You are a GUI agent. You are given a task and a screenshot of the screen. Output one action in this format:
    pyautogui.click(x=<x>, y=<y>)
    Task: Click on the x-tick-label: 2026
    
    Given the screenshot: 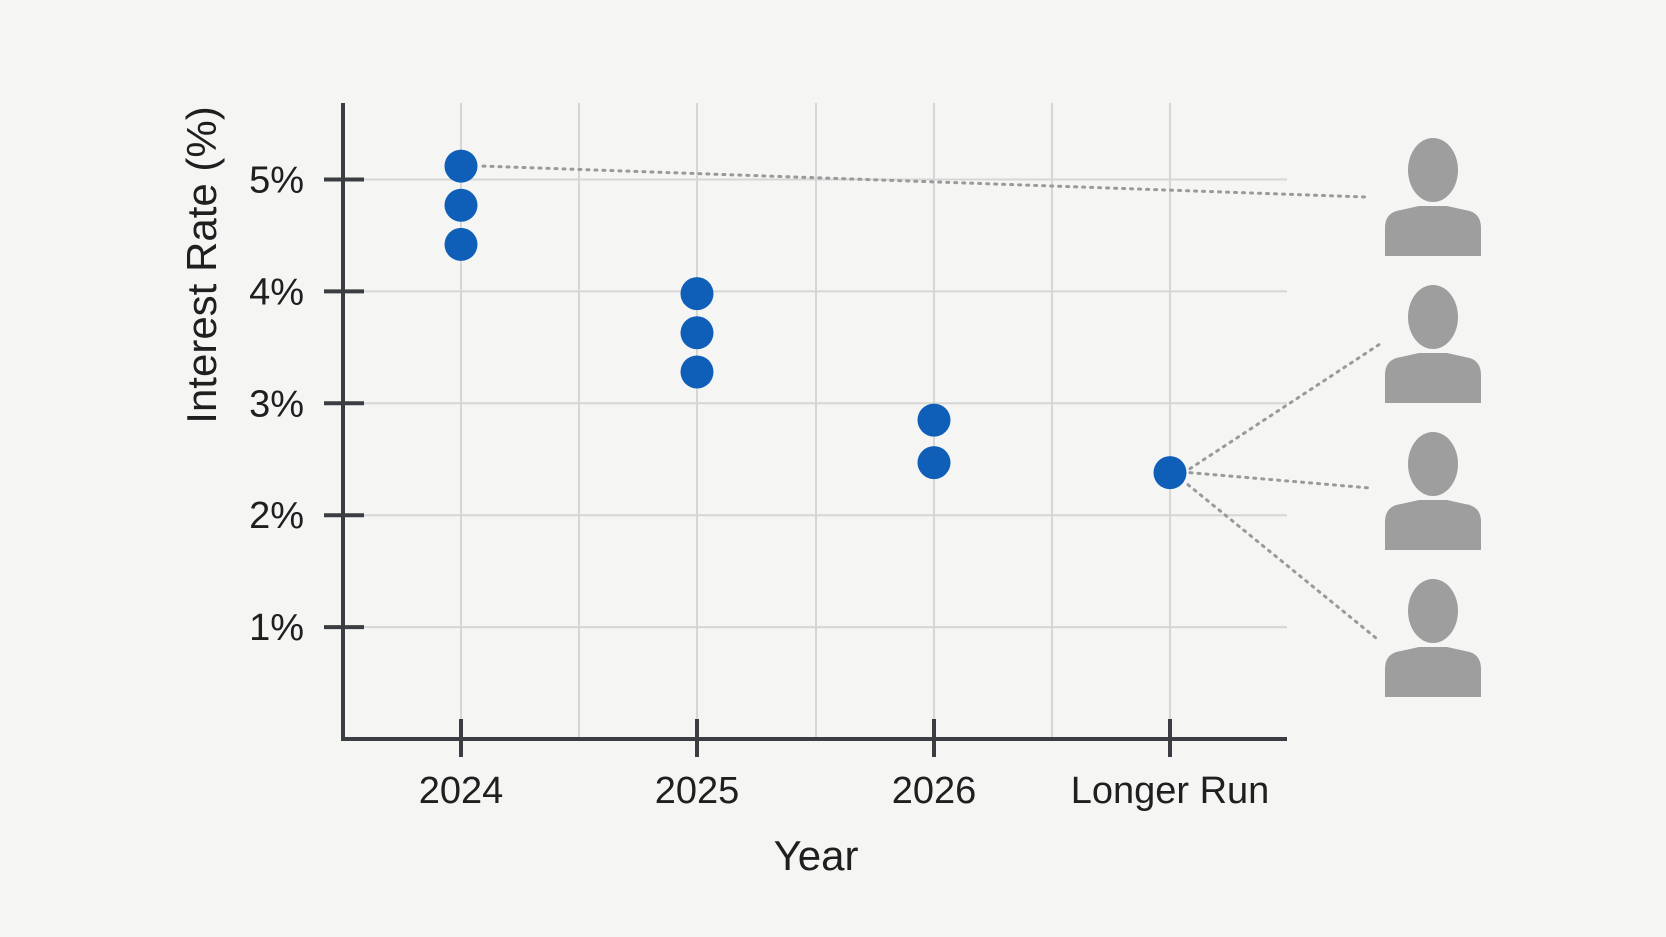 What is the action you would take?
    pyautogui.click(x=934, y=791)
    